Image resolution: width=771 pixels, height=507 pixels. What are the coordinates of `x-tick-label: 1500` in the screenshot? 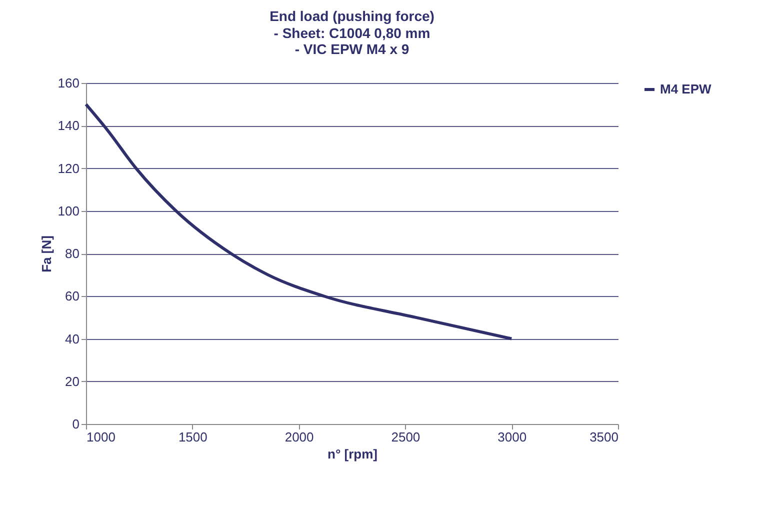 It's located at (193, 437).